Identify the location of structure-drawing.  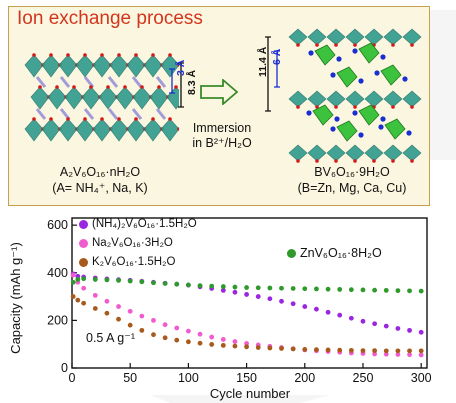
(355, 95).